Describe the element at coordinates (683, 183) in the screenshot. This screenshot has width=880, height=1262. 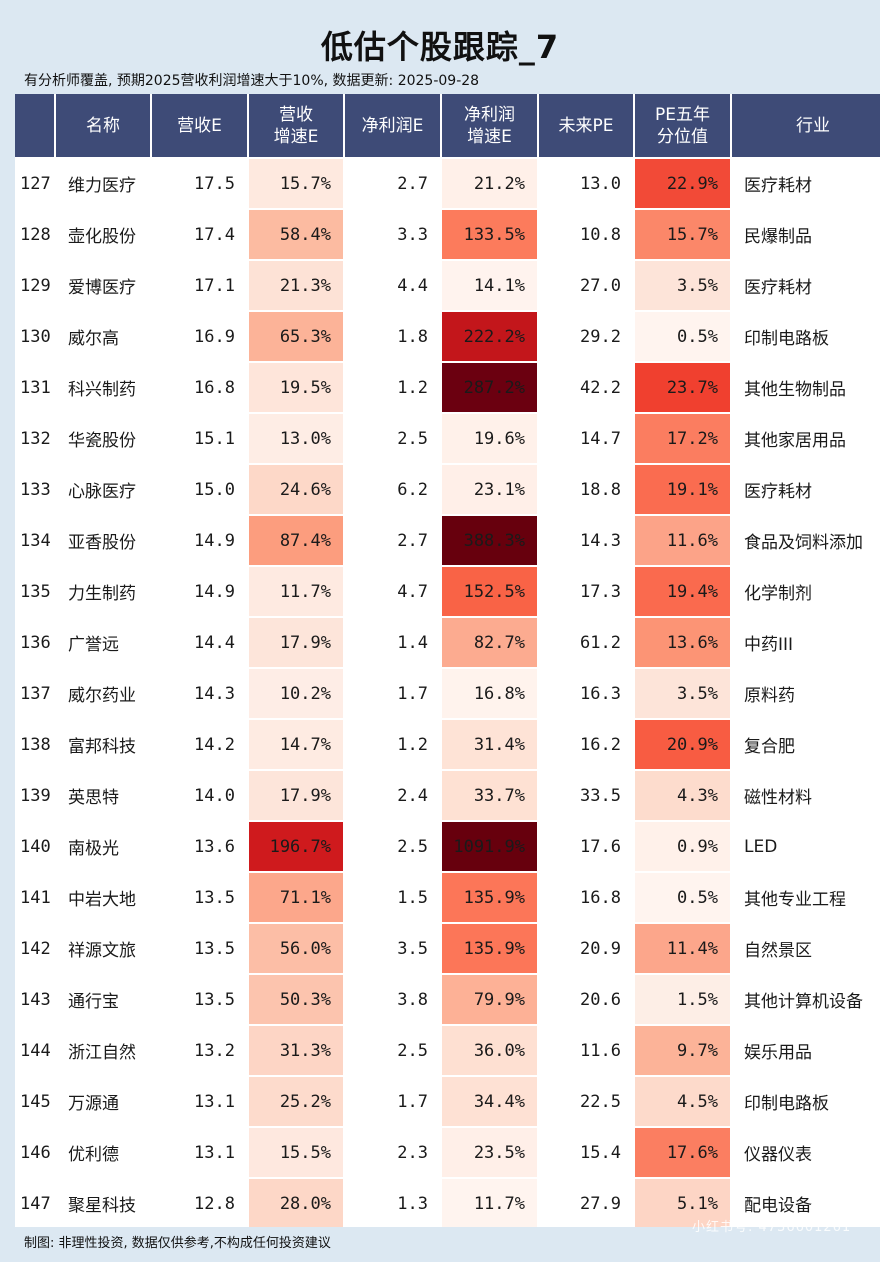
I see `pe-percentile: 22.9%` at that location.